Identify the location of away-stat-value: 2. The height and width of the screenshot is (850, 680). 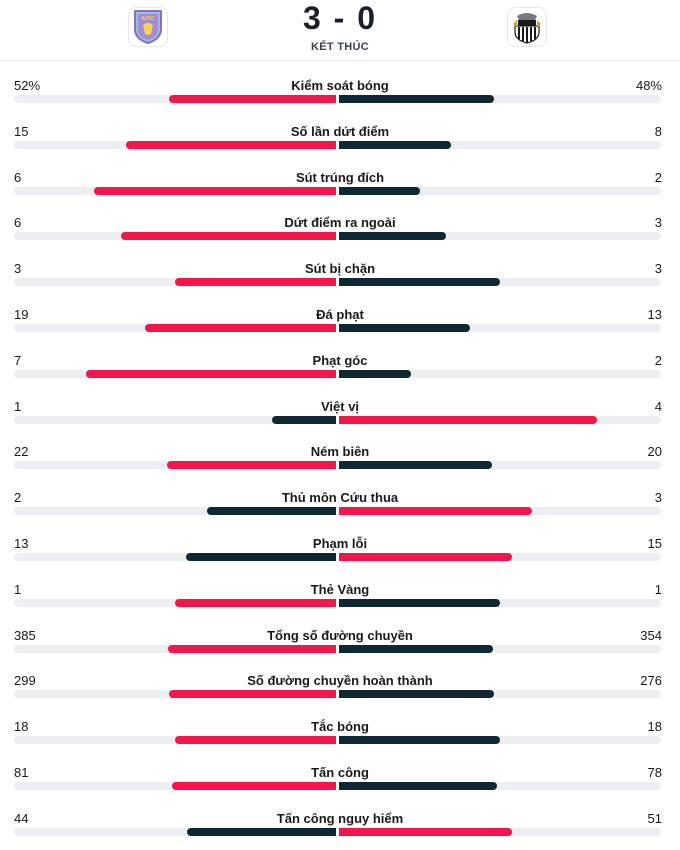
(658, 360).